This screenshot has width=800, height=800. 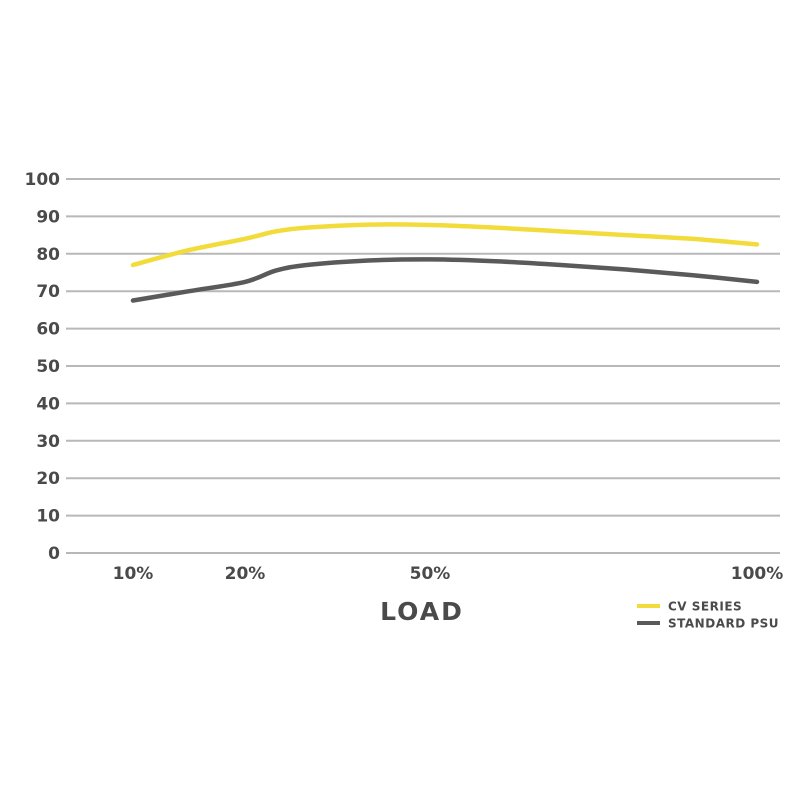 I want to click on y-tick-label: 0, so click(x=54, y=554).